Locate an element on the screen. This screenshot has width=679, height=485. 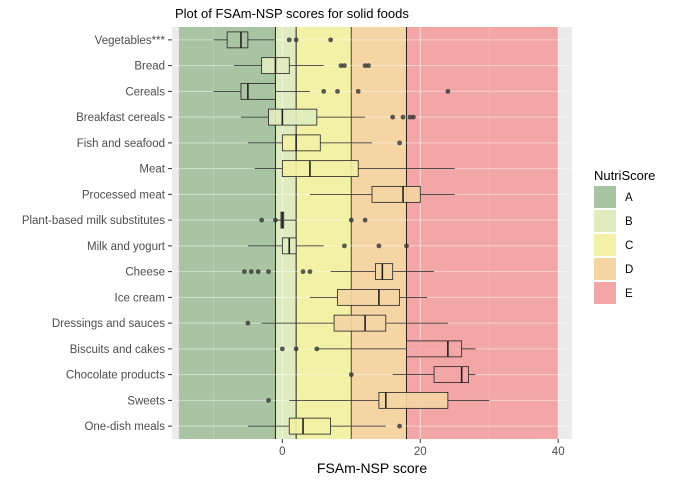
zone-D is located at coordinates (379, 233).